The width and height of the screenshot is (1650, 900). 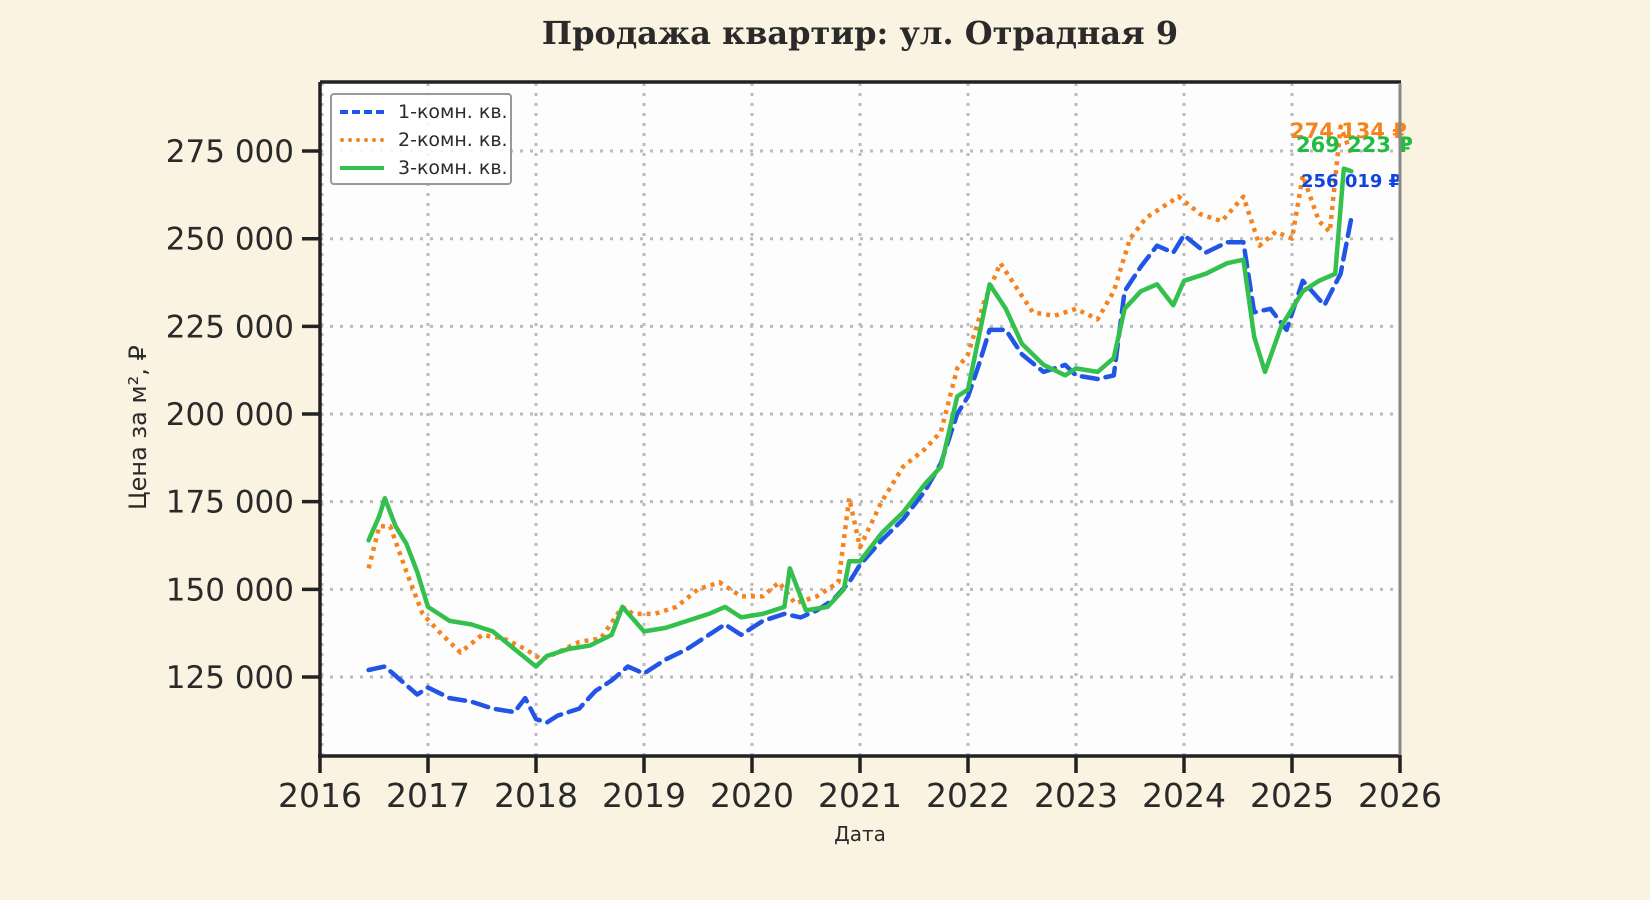 What do you see at coordinates (968, 795) in the screenshot?
I see `x-tick-label: 2022` at bounding box center [968, 795].